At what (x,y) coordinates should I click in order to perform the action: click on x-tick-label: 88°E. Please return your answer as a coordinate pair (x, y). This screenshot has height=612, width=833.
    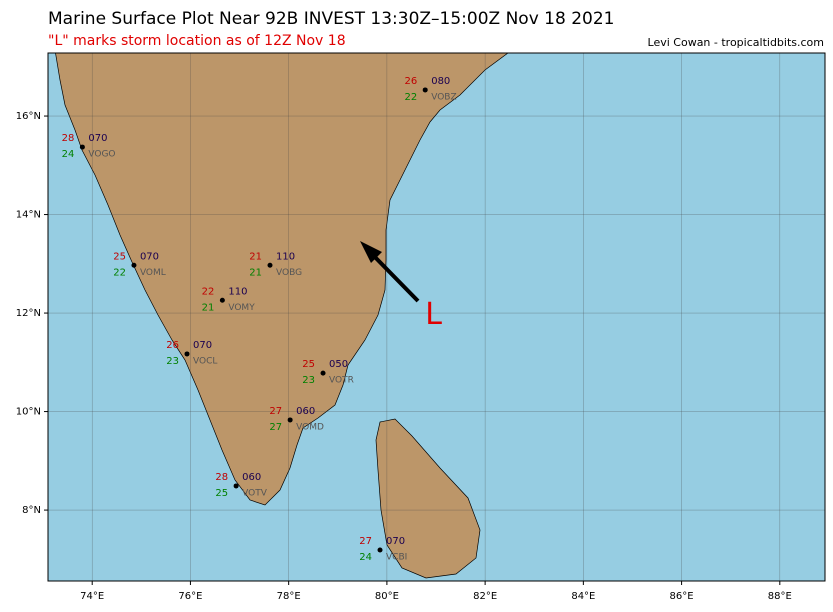
    Looking at the image, I should click on (780, 596).